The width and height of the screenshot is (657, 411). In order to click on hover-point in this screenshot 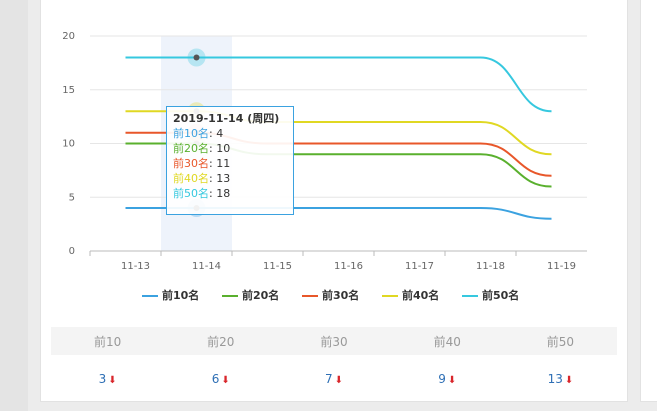, I will do `click(196, 57)`.